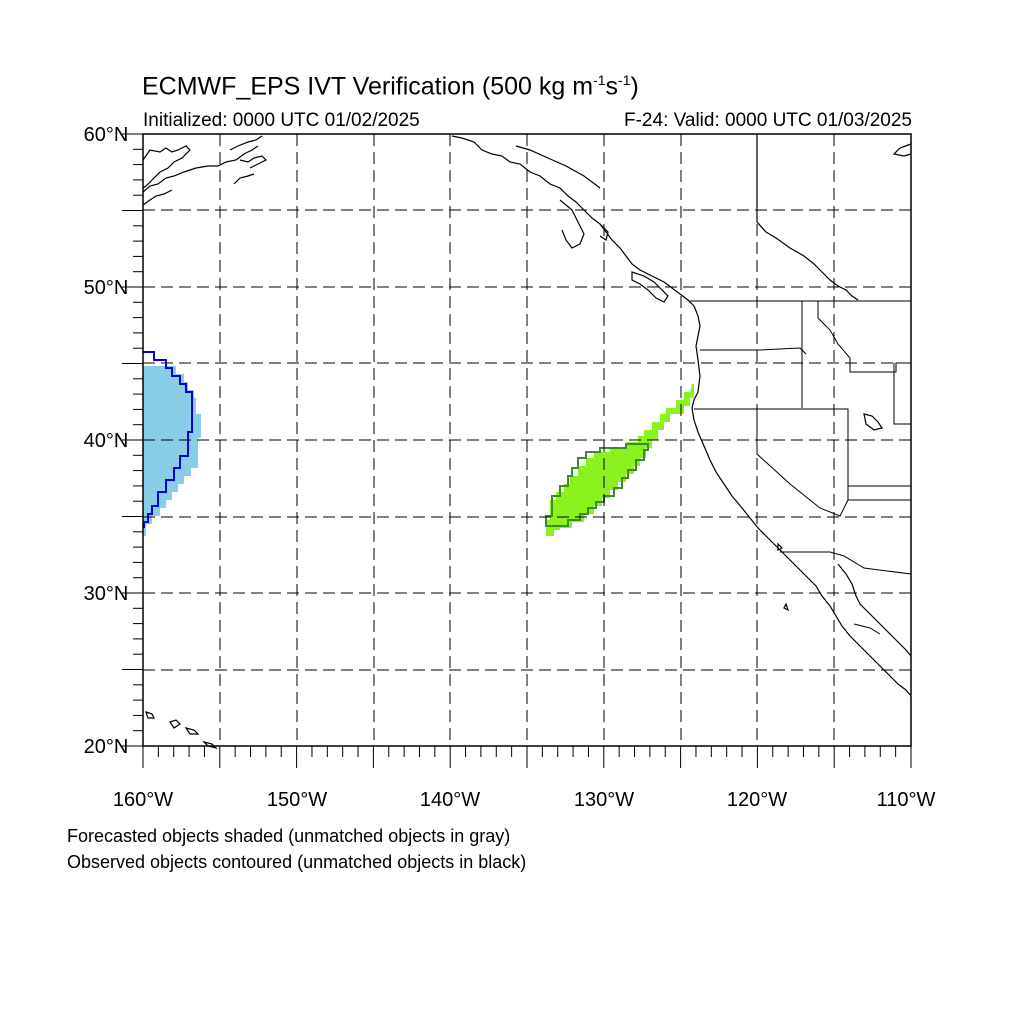 The height and width of the screenshot is (1024, 1024). I want to click on lon-label-110w: 110°W, so click(906, 800).